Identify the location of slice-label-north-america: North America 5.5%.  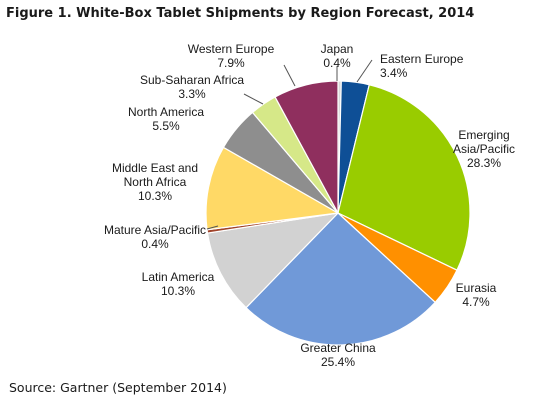
(166, 119).